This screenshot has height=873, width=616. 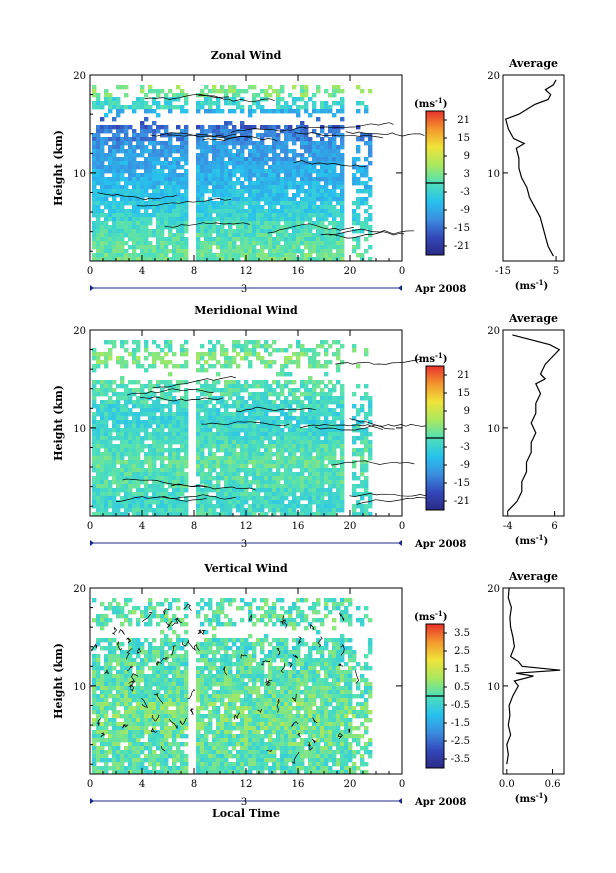 I want to click on profile-x-tick-label: 5, so click(x=556, y=271).